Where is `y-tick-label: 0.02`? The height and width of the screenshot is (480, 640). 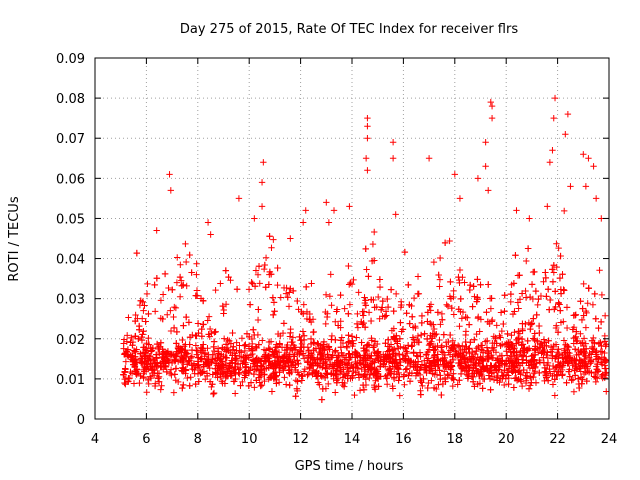 y-tick-label: 0.02 is located at coordinates (70, 340).